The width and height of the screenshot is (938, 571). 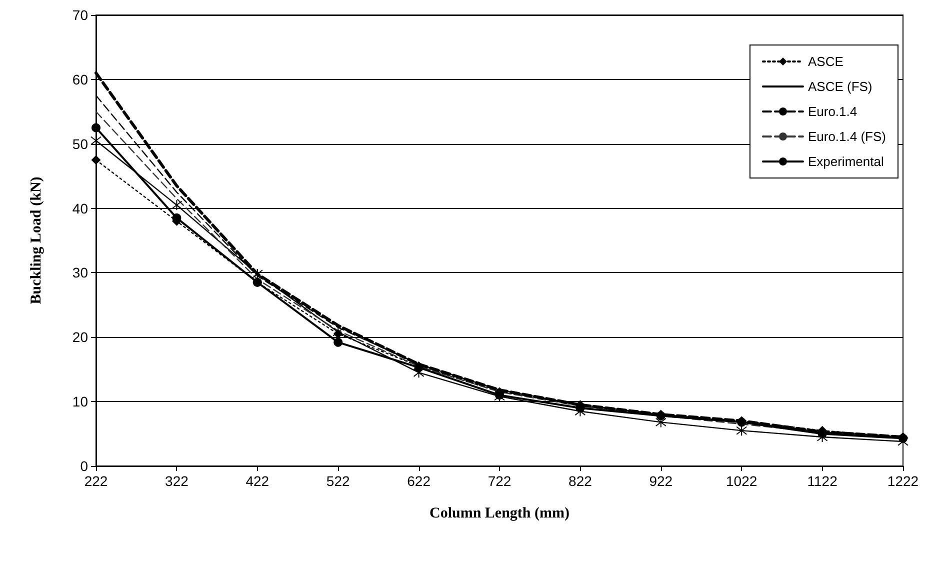 I want to click on x-axis-title: Column Length (mm), so click(x=499, y=514).